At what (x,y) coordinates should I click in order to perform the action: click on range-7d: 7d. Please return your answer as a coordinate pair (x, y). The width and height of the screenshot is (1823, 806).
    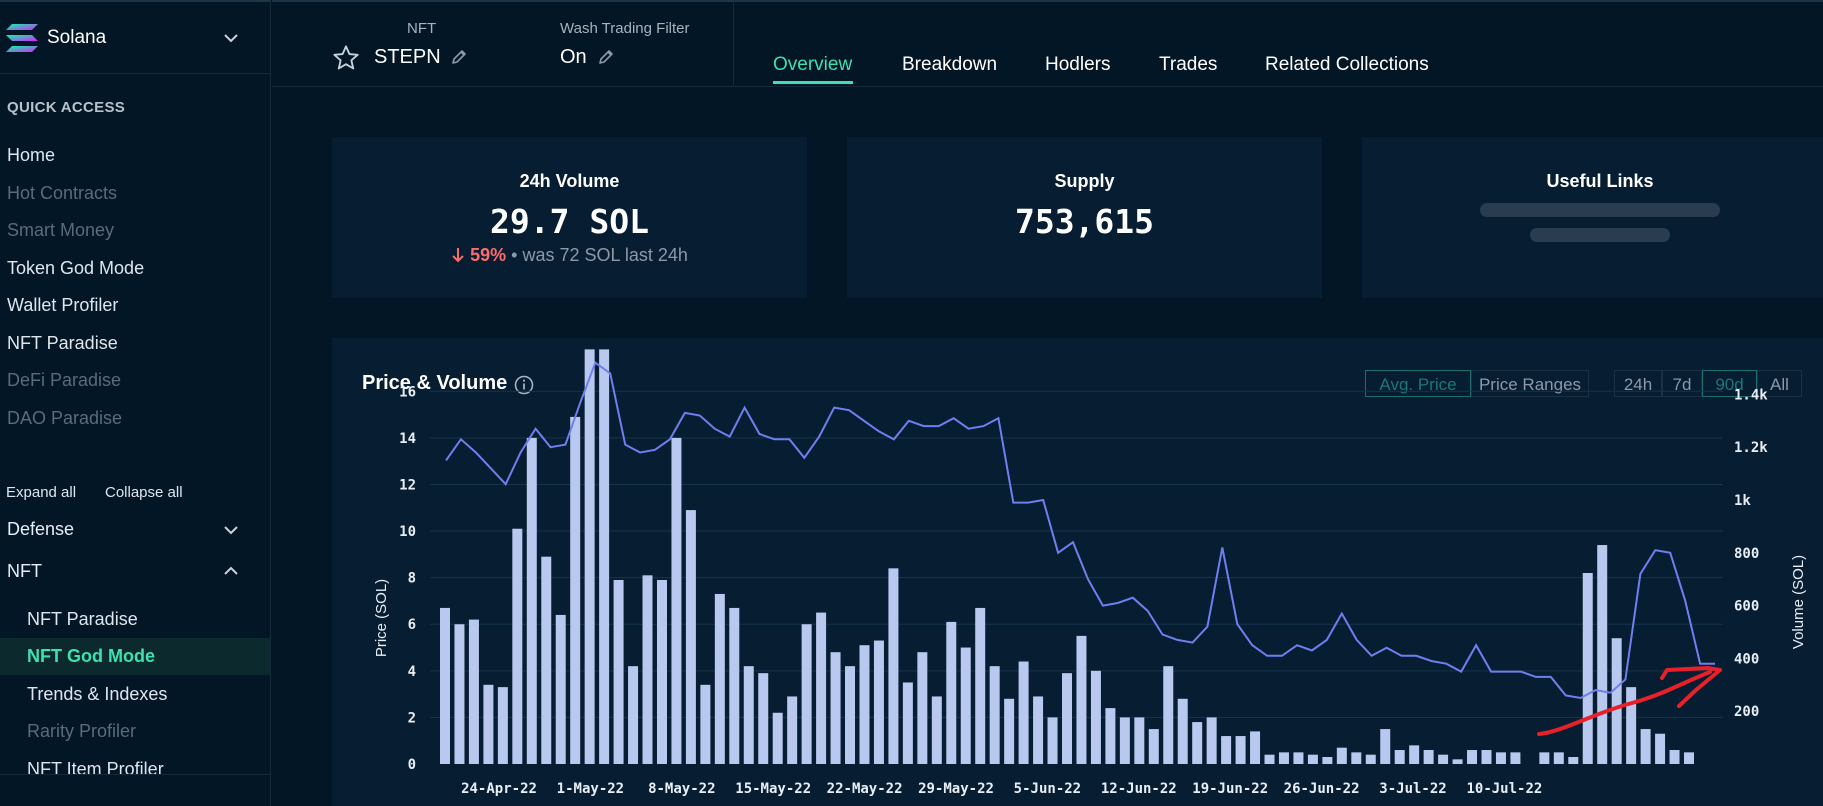
    Looking at the image, I should click on (1682, 383).